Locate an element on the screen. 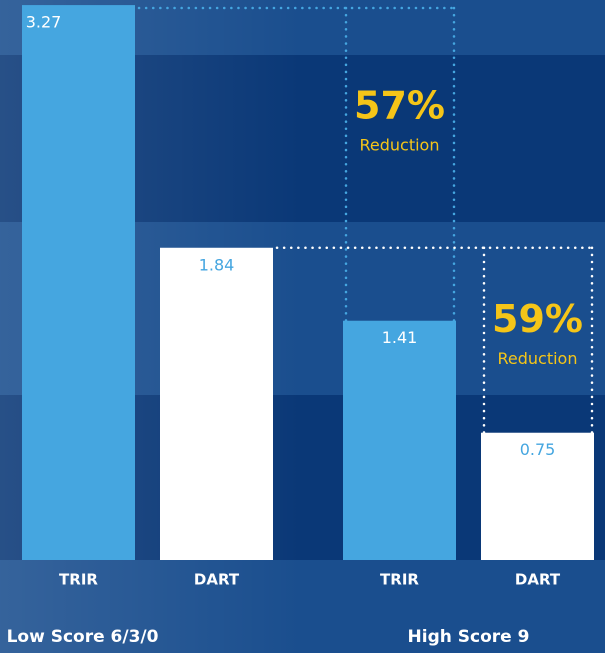 The image size is (605, 653). value-label: 1.84 is located at coordinates (217, 264).